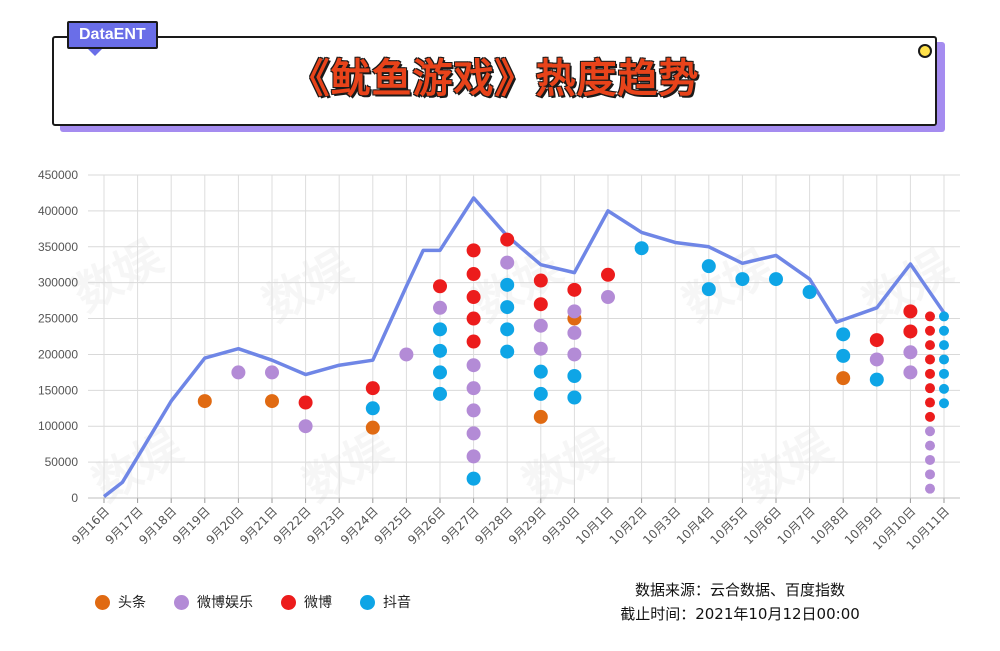 Image resolution: width=1000 pixels, height=651 pixels. Describe the element at coordinates (62, 462) in the screenshot. I see `y-tick-label: 50000` at that location.